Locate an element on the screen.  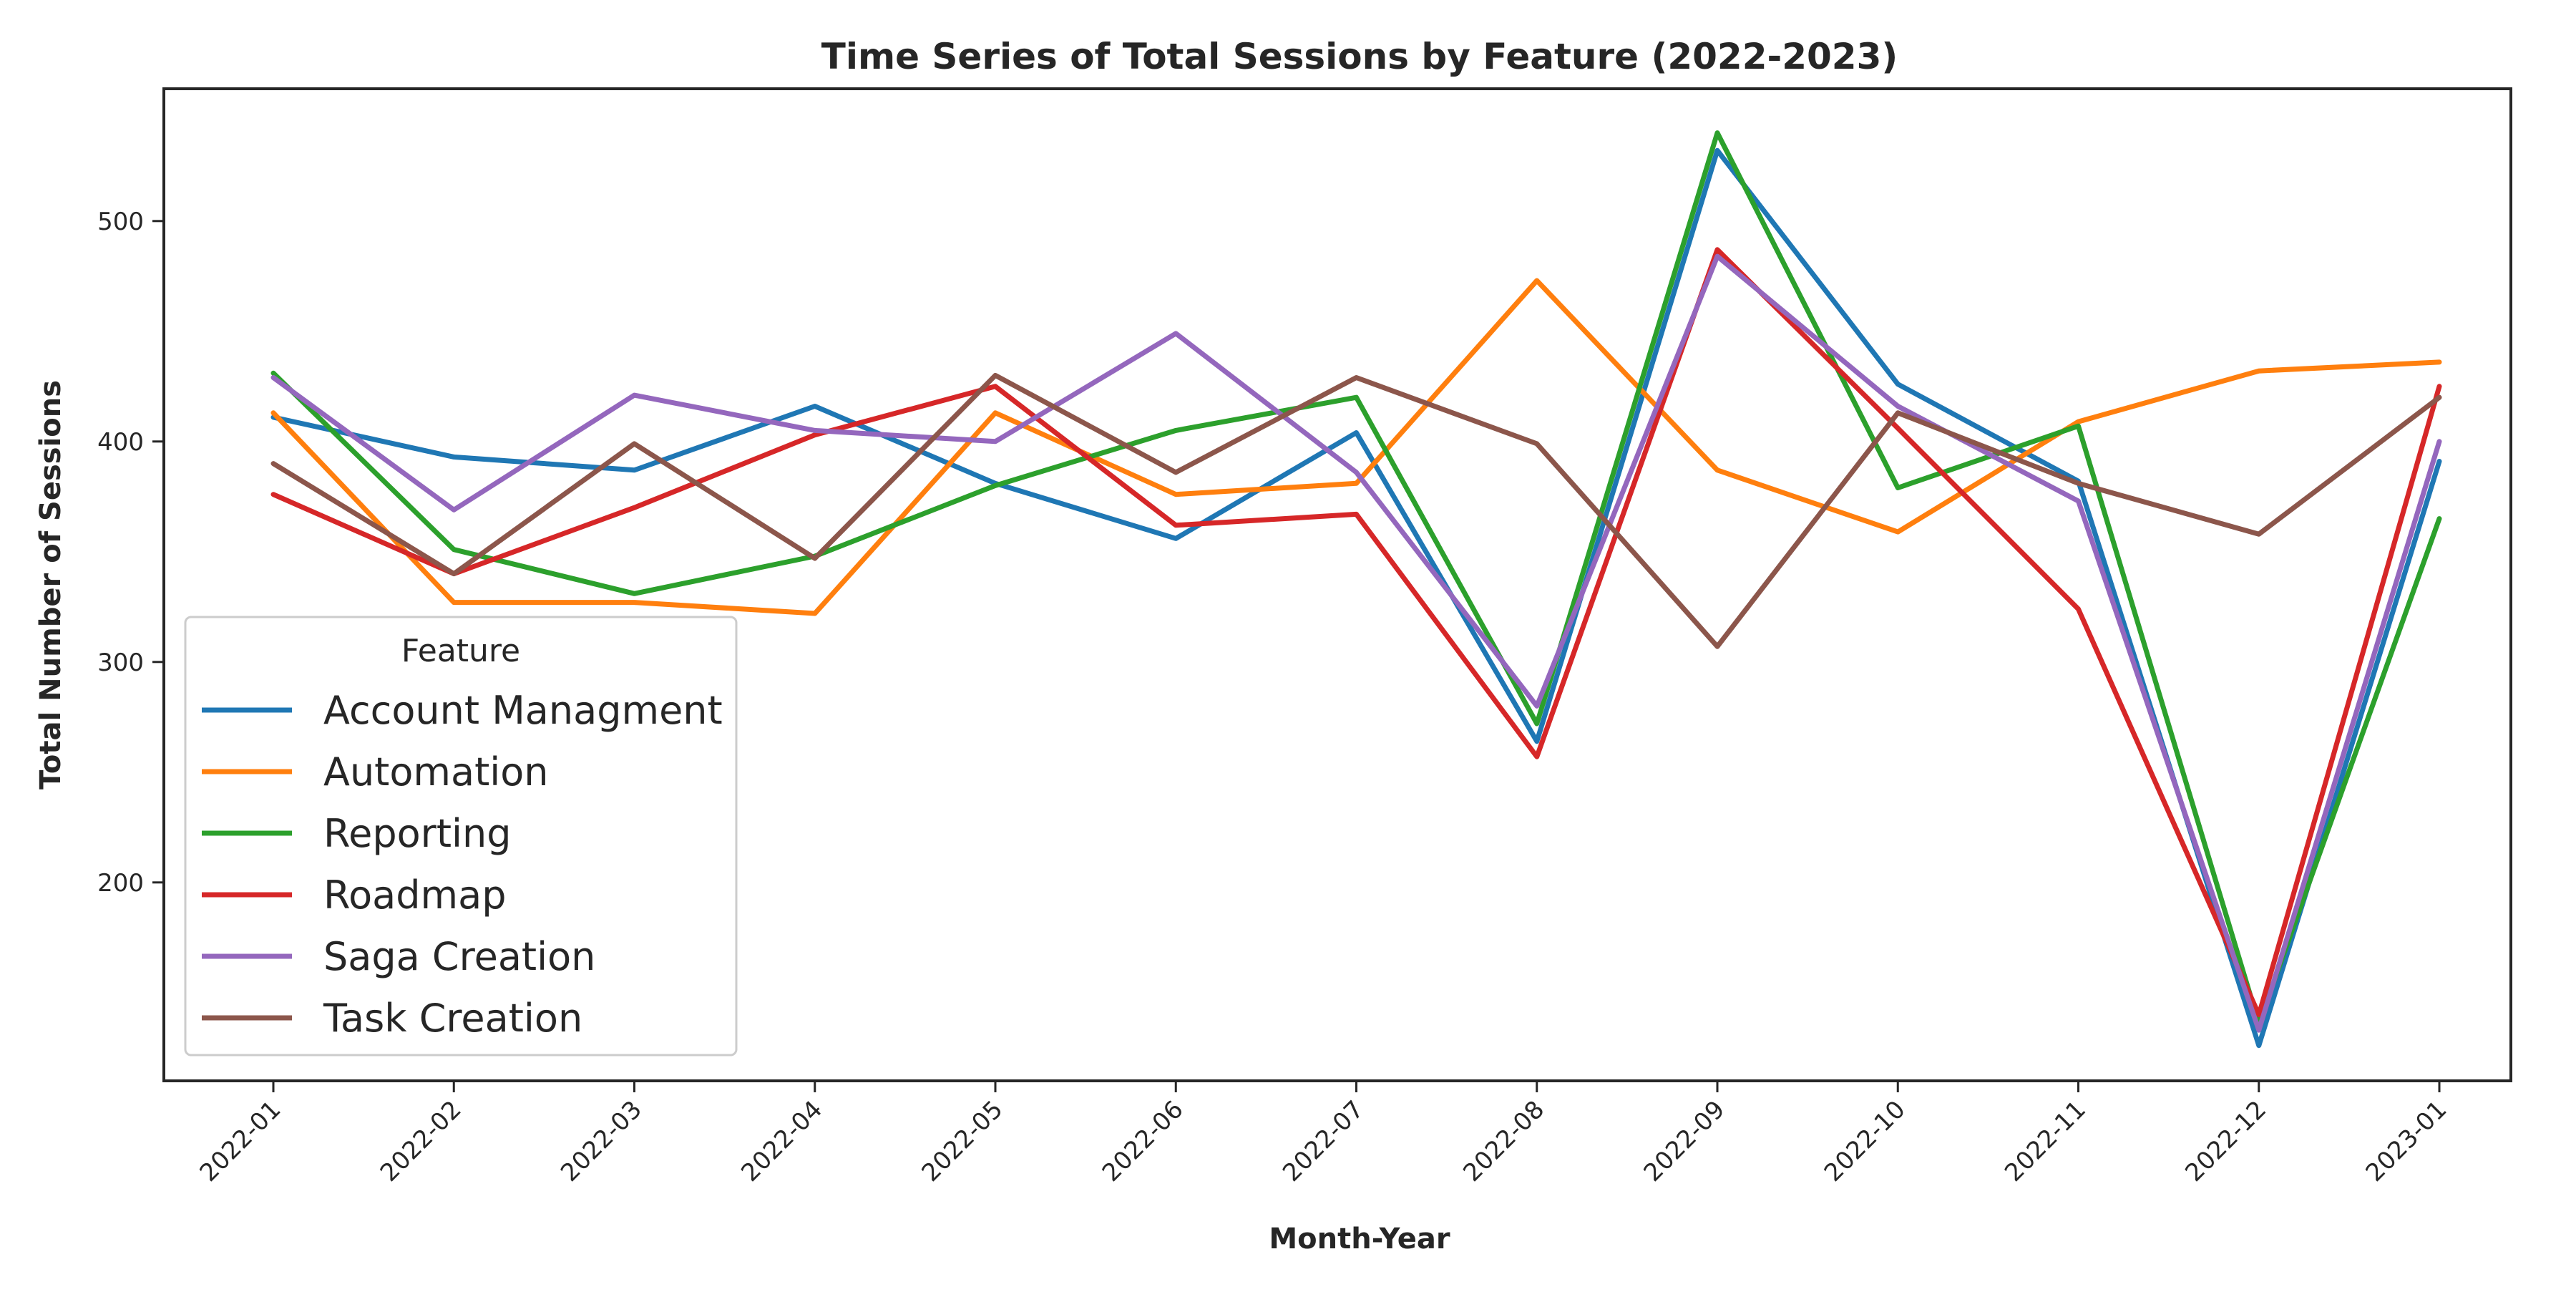
legend-label: Roadmap is located at coordinates (414, 895).